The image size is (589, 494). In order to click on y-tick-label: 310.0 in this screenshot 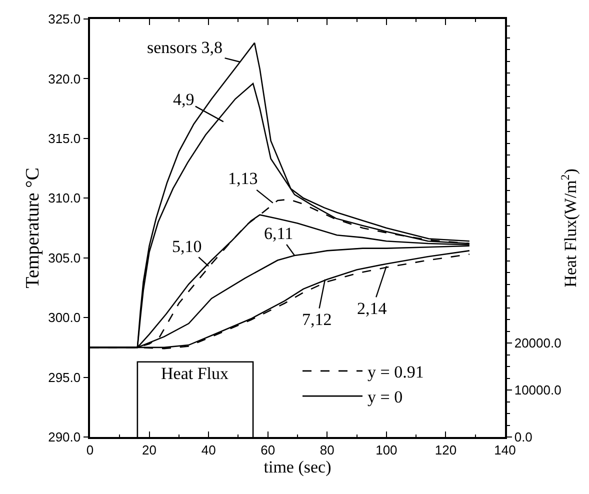, I will do `click(64, 198)`.